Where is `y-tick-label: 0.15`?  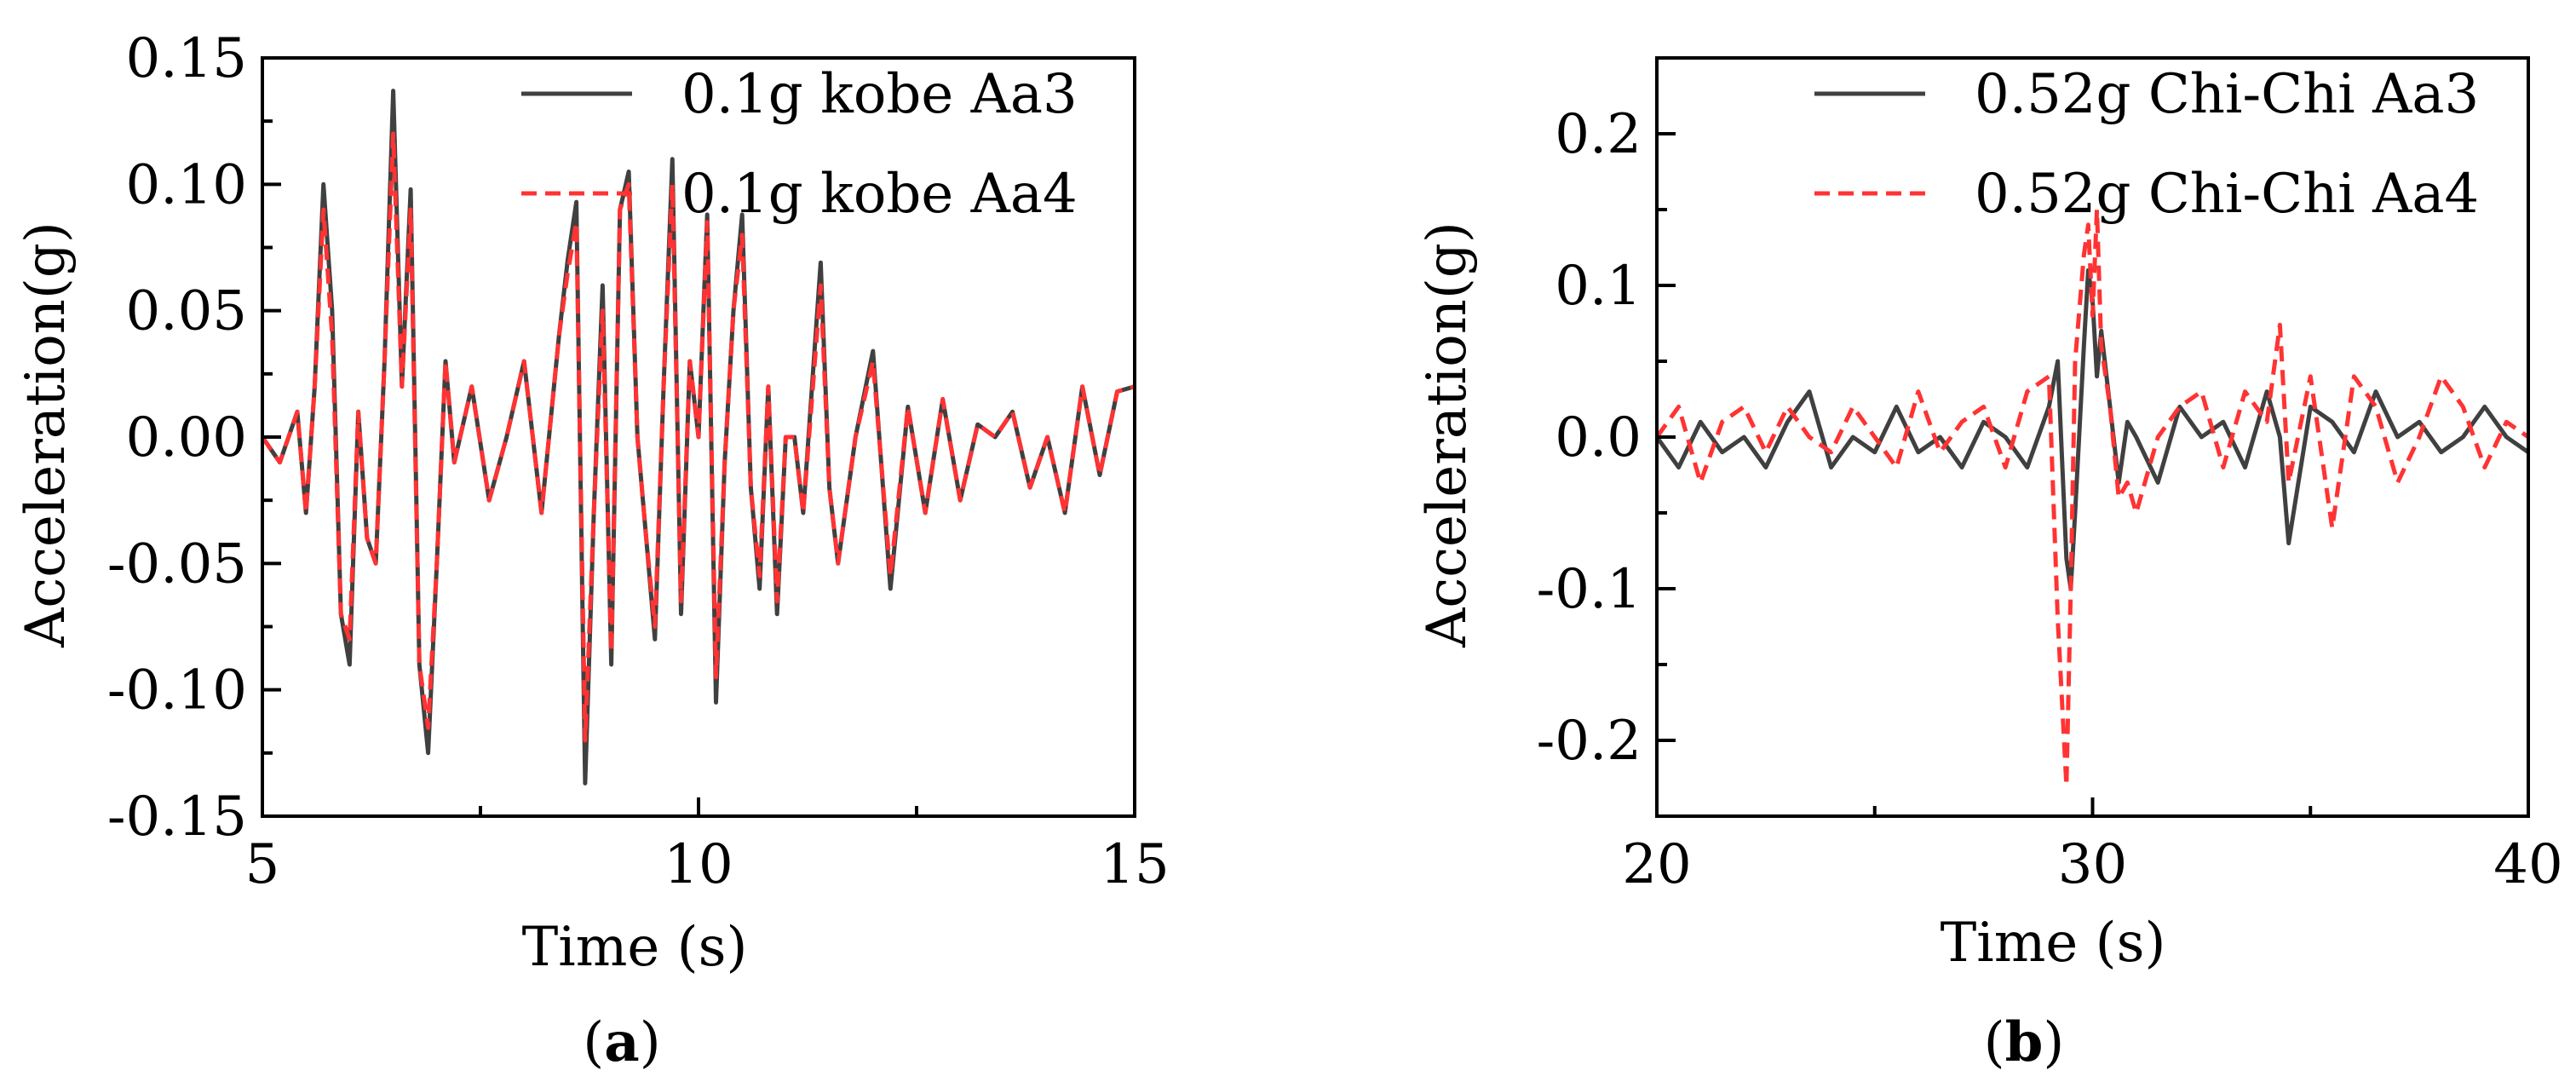 y-tick-label: 0.15 is located at coordinates (187, 58).